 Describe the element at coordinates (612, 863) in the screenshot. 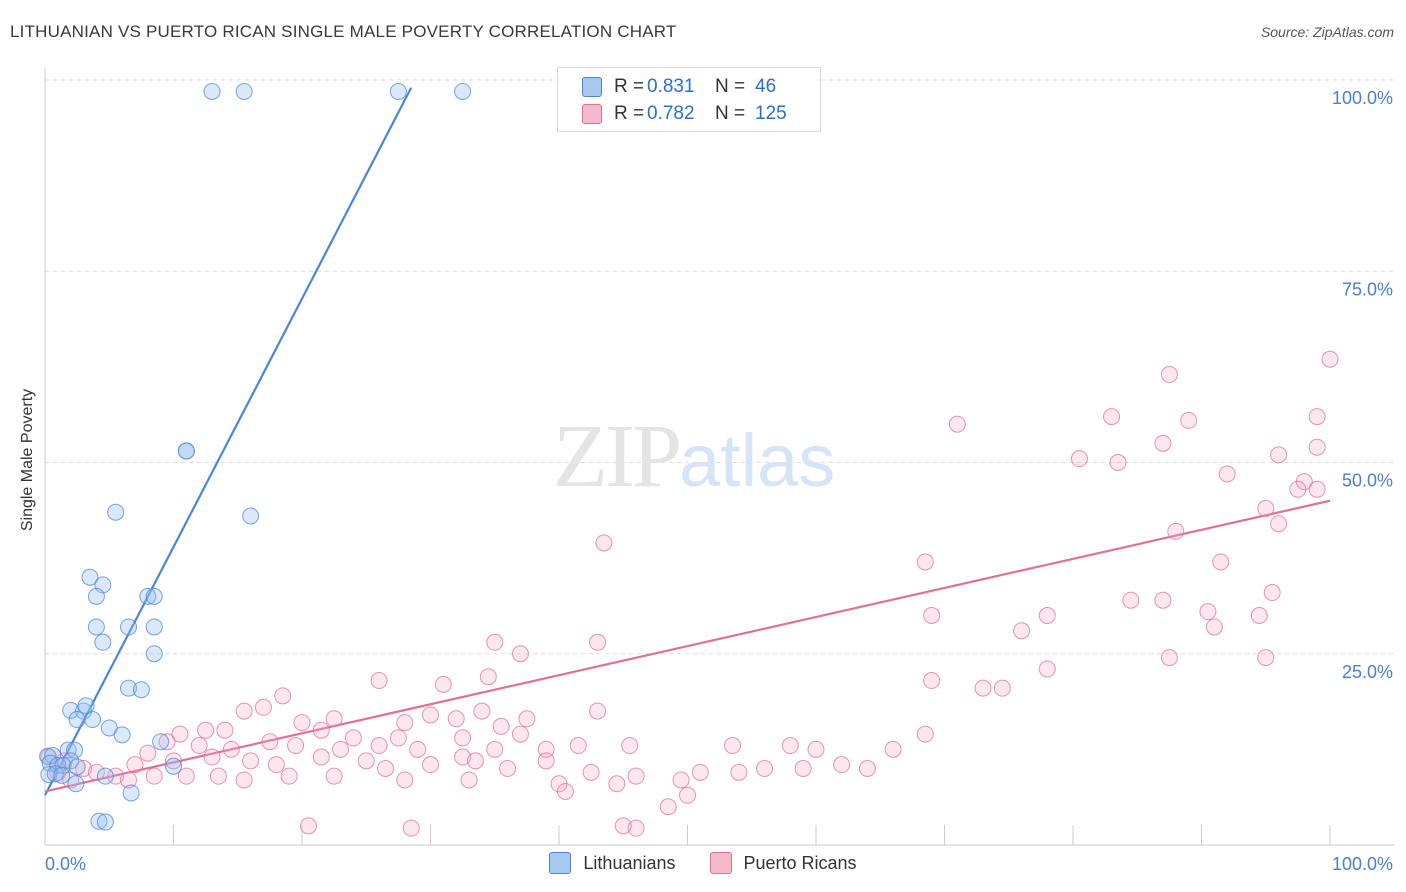

I see `legend-item-lithuanians: Lithuanians` at that location.